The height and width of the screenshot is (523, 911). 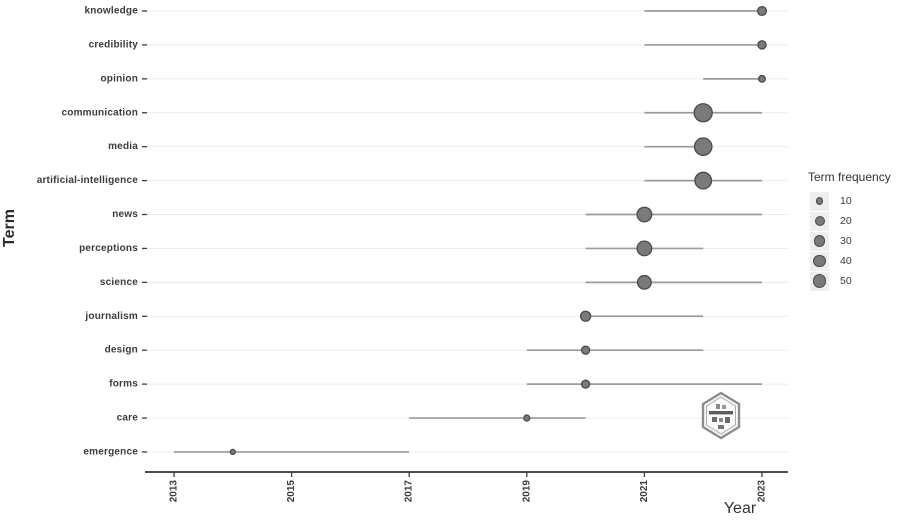 I want to click on size-legend: Term frequency 10 20 30 40 50, so click(x=858, y=230).